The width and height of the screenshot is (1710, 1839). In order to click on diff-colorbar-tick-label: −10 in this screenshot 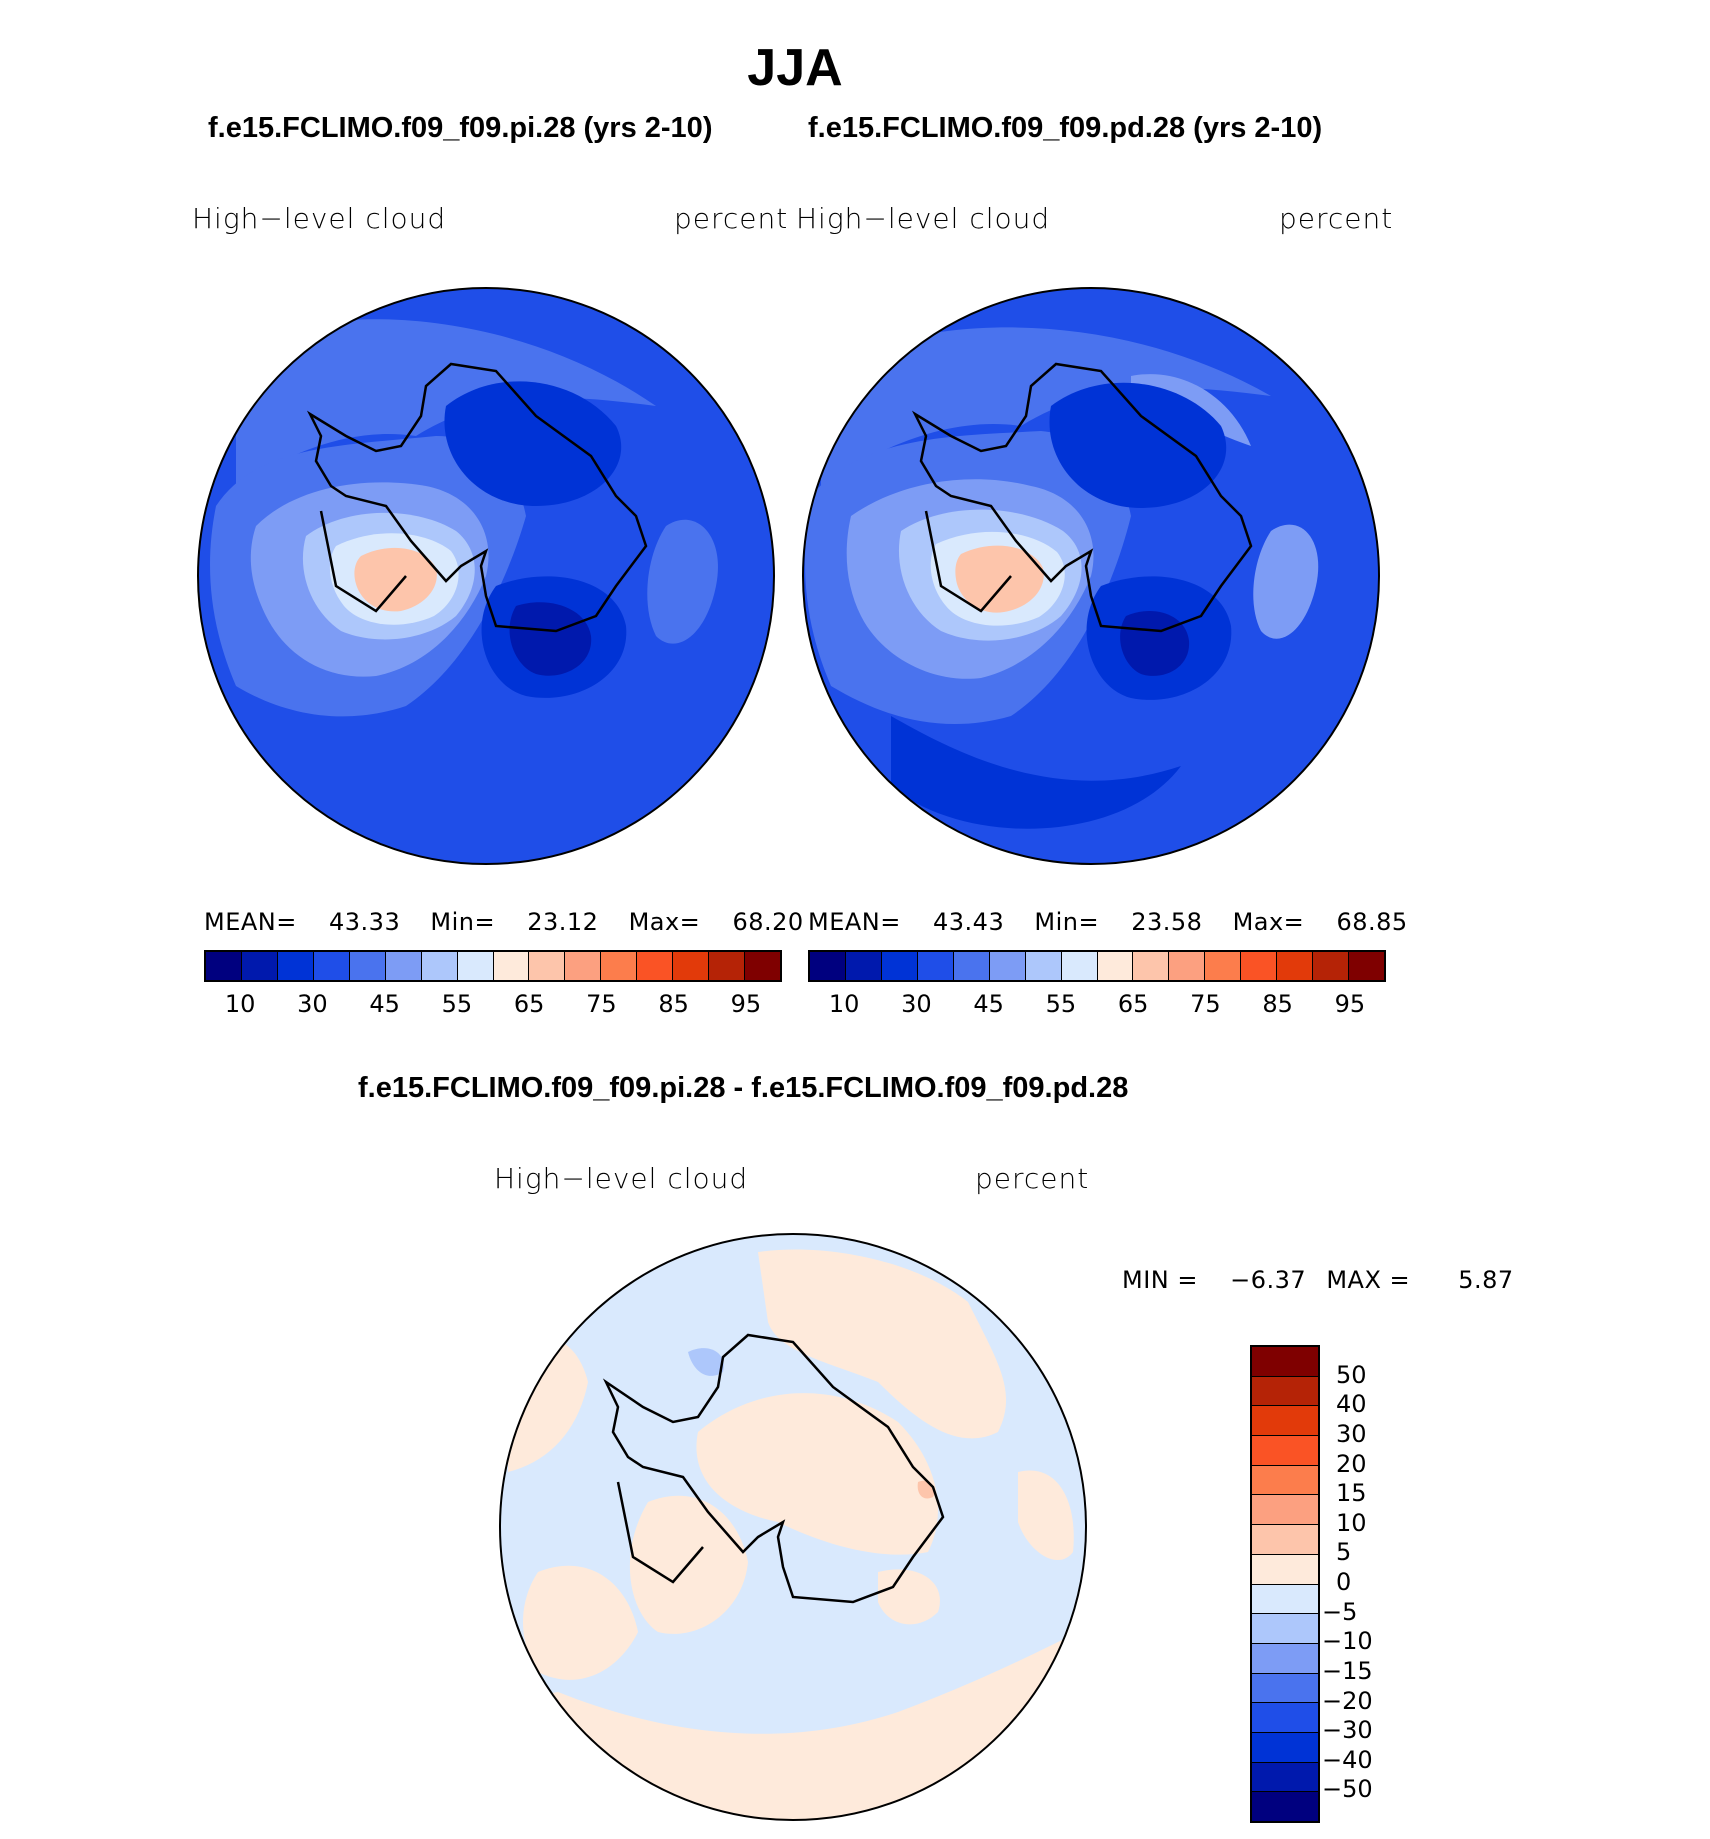, I will do `click(1347, 1641)`.